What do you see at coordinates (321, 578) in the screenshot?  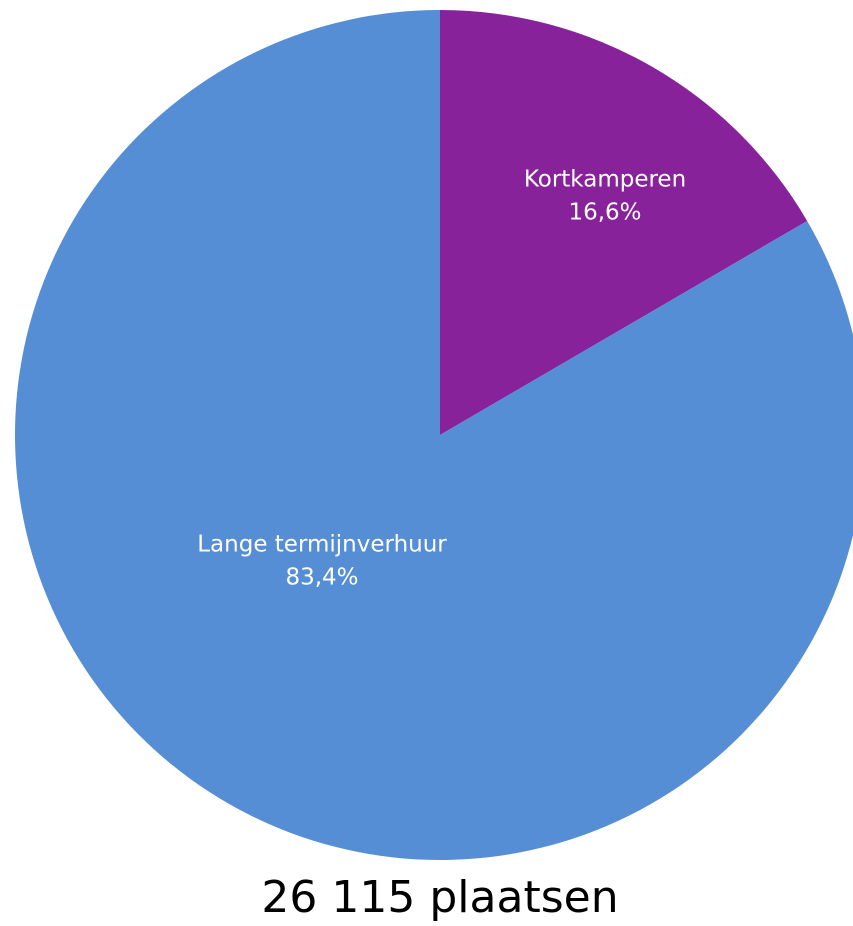 I see `slice-value-label: 83,4%` at bounding box center [321, 578].